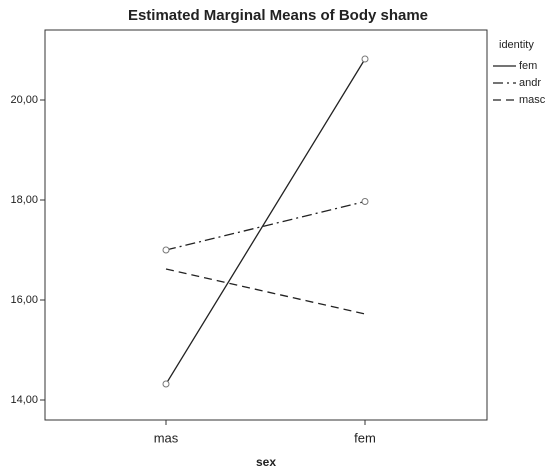  Describe the element at coordinates (24, 100) in the screenshot. I see `y-tick-label: 20,00` at that location.